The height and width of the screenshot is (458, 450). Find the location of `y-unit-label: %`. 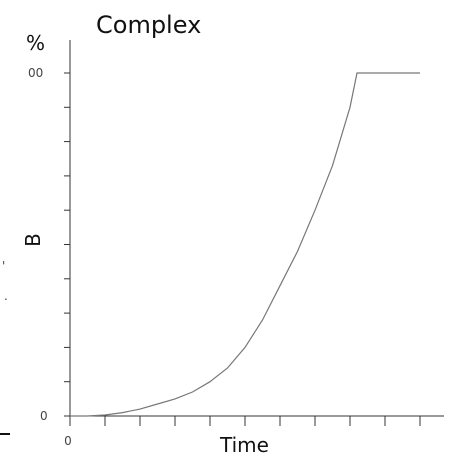

y-unit-label: % is located at coordinates (35, 43).